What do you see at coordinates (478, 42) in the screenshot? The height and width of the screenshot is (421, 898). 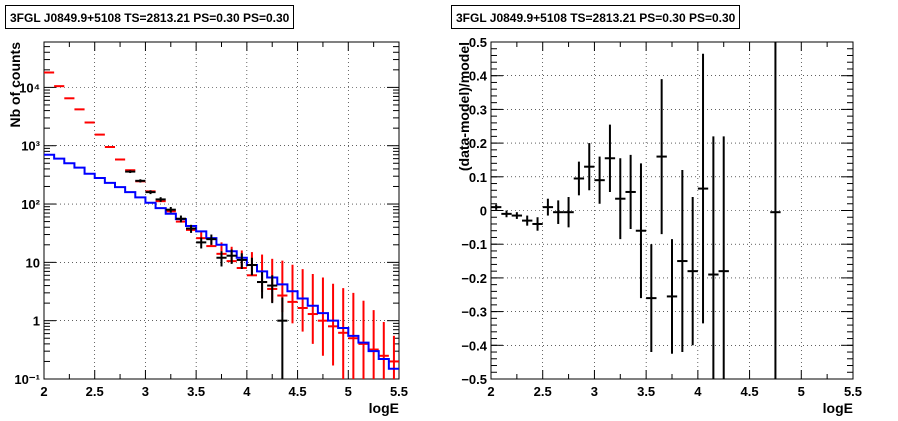 I see `y-tick-label: 0.5` at bounding box center [478, 42].